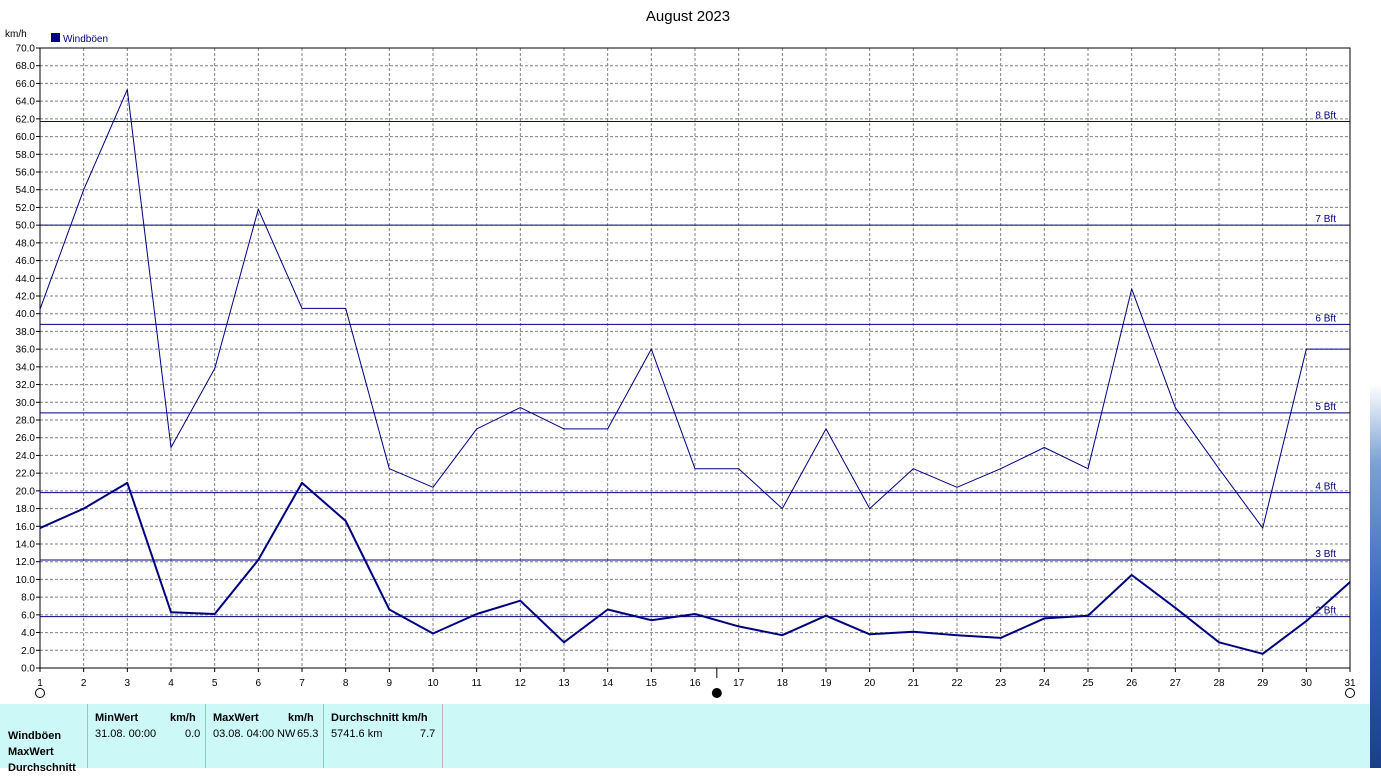 The width and height of the screenshot is (1381, 776). I want to click on max-block: MaxWert km/h 03.08. 04:00 NW 65.3, so click(264, 736).